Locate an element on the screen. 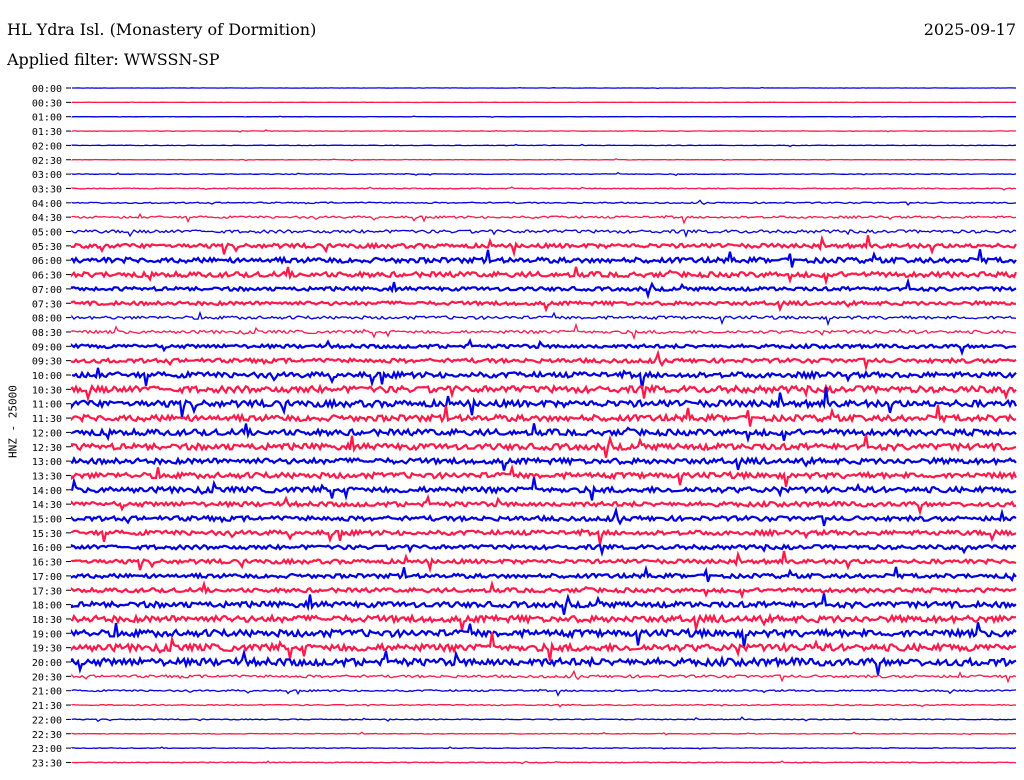  row-time-label: 17:30 is located at coordinates (47, 591).